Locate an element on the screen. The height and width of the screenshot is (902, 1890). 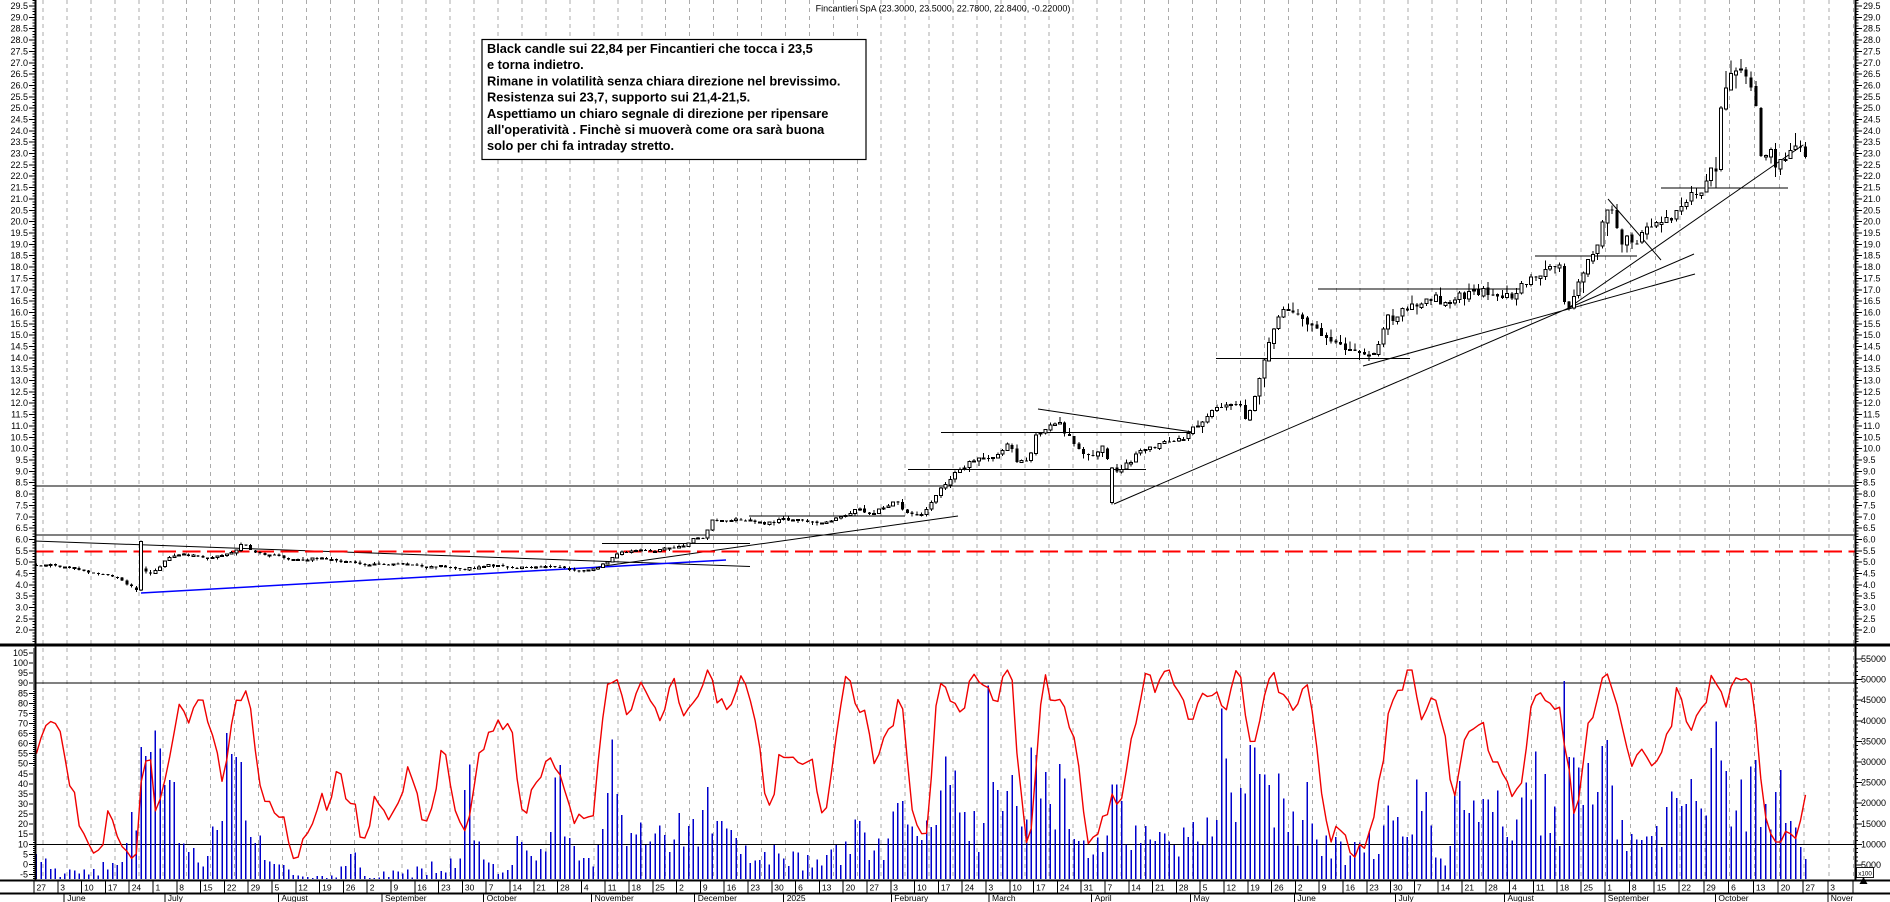
svg-text: 27 is located at coordinates (1811, 888).